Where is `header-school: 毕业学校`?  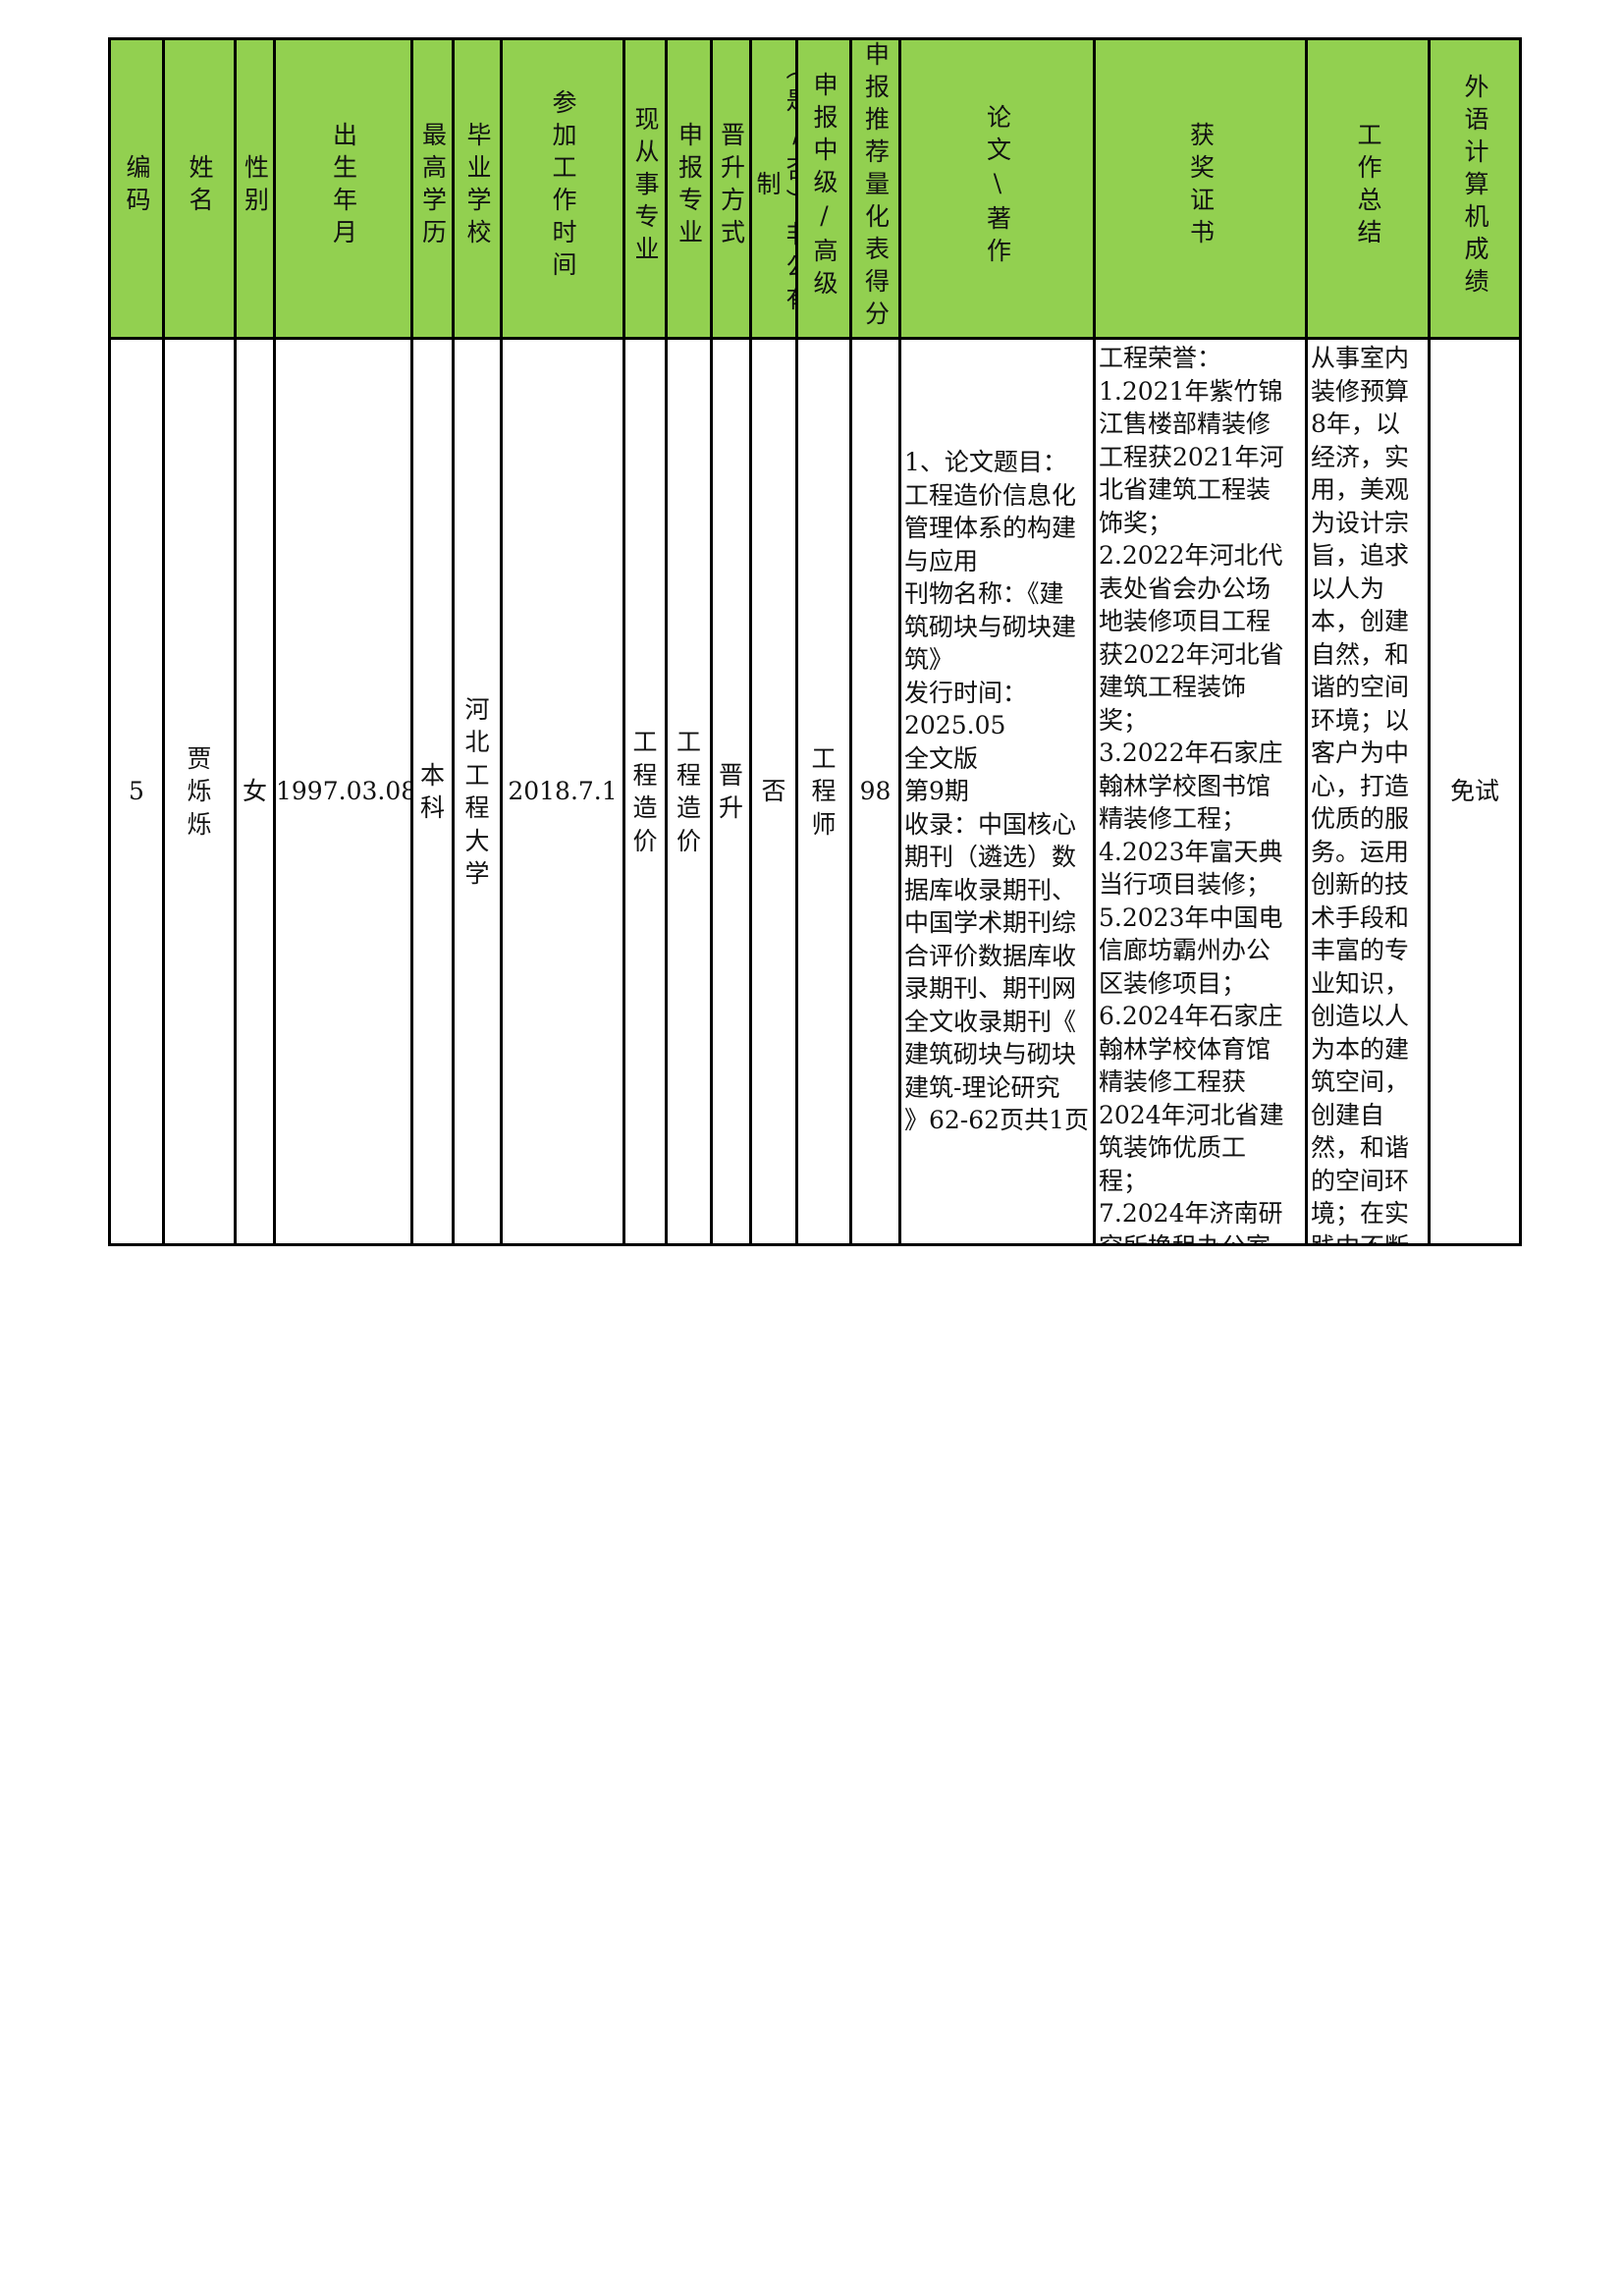
header-school: 毕业学校 is located at coordinates (477, 188).